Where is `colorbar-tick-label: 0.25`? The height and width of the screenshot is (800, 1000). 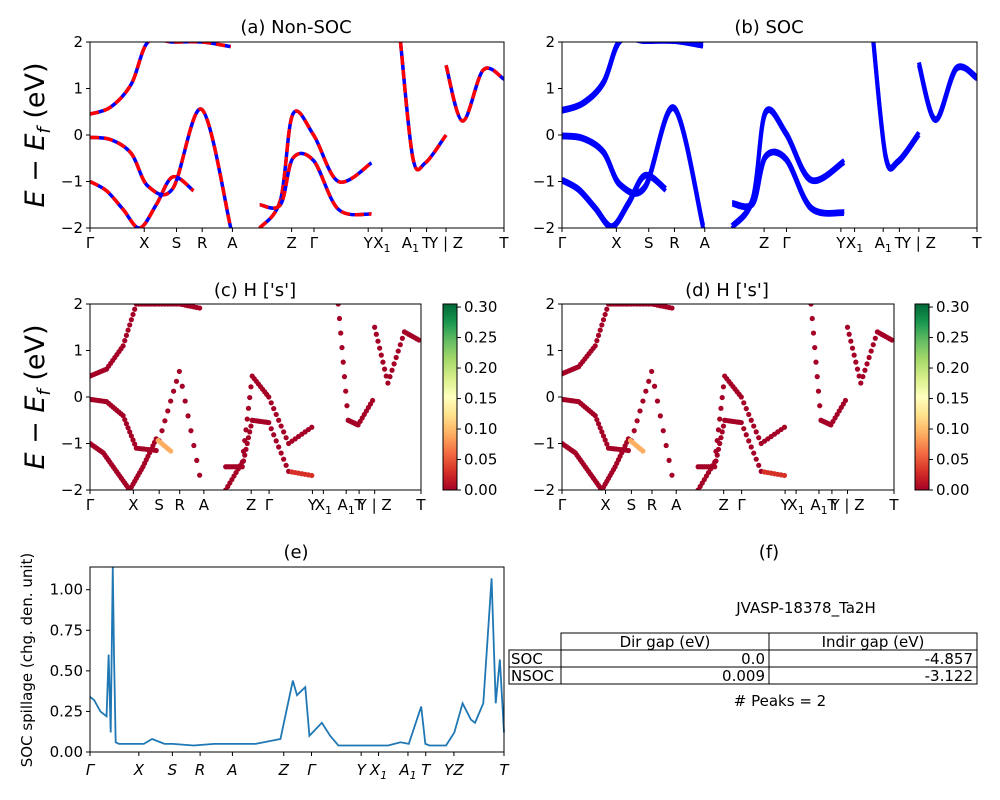 colorbar-tick-label: 0.25 is located at coordinates (952, 338).